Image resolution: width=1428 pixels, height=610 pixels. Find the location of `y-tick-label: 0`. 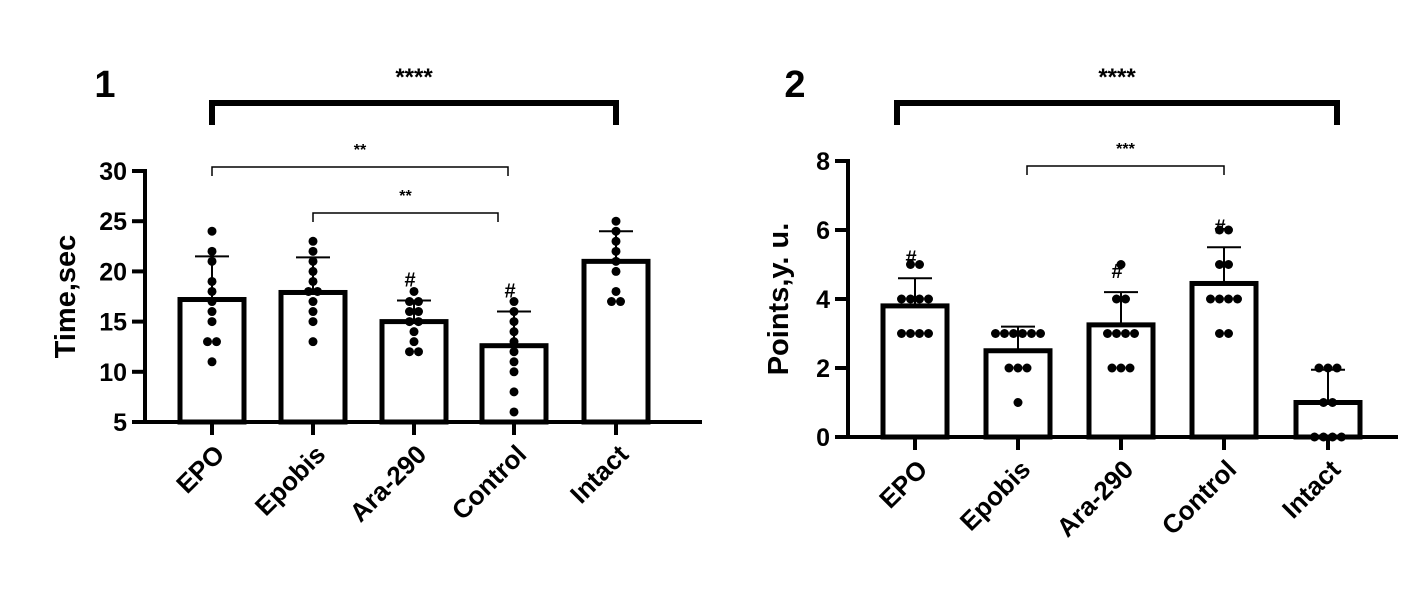

y-tick-label: 0 is located at coordinates (823, 438).